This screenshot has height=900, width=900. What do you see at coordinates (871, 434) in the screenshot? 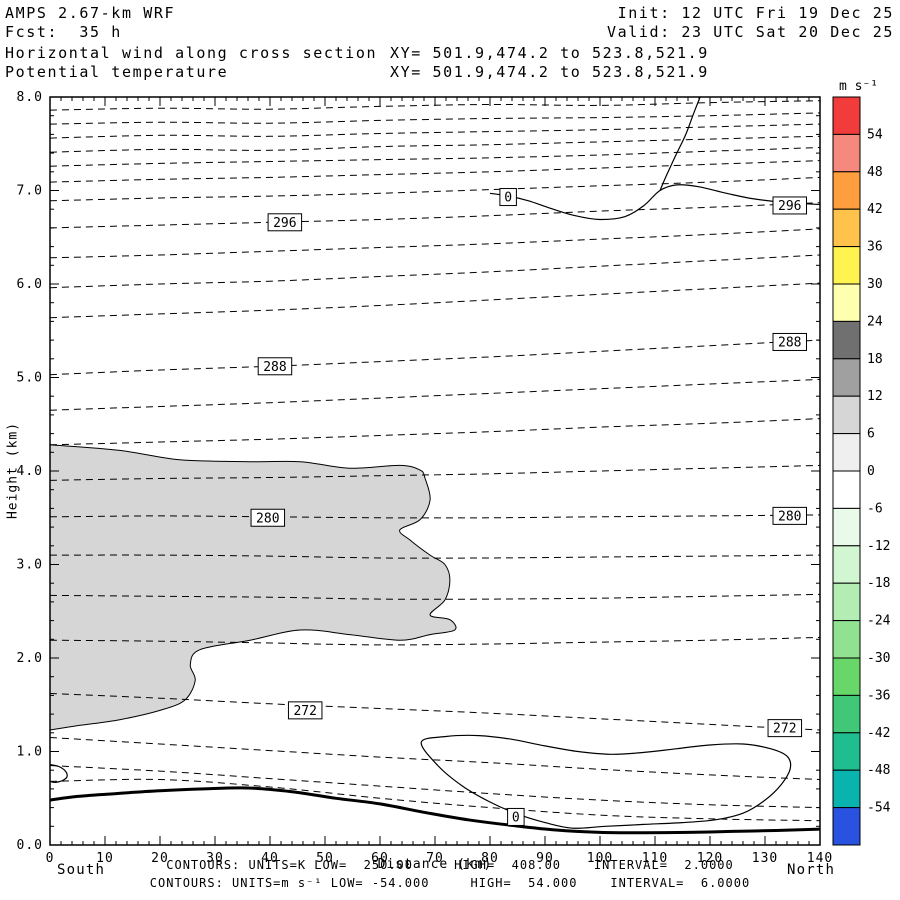
I see `colorbar-tick-label: 6` at bounding box center [871, 434].